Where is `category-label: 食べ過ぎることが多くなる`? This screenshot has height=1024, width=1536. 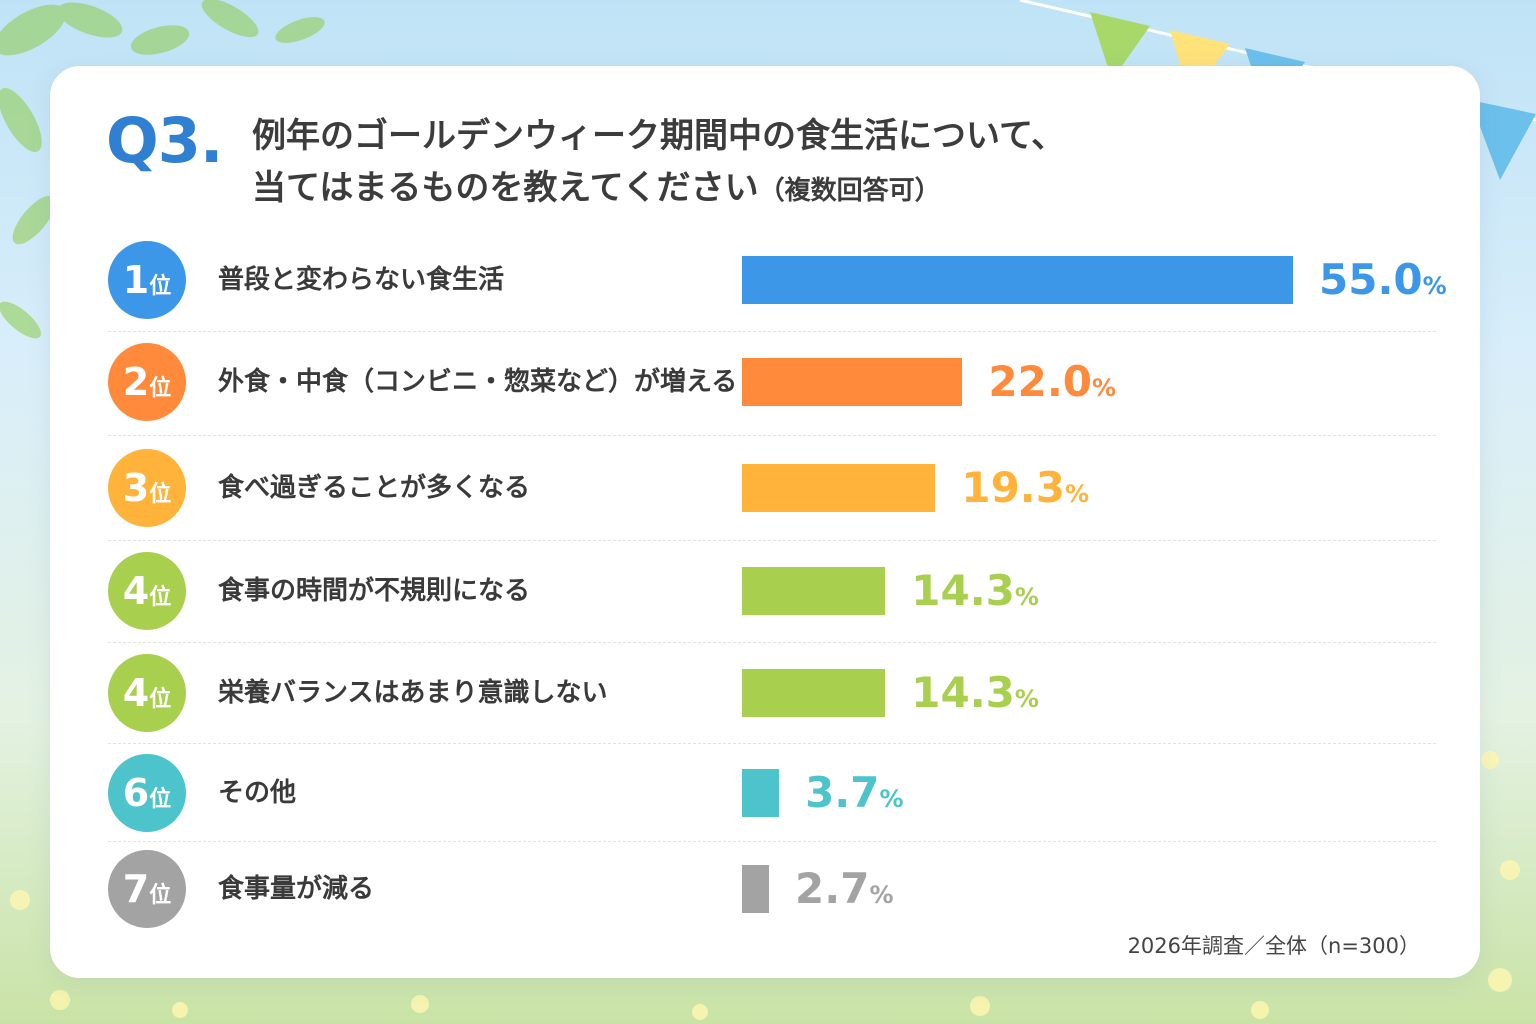 category-label: 食べ過ぎることが多くなる is located at coordinates (374, 488).